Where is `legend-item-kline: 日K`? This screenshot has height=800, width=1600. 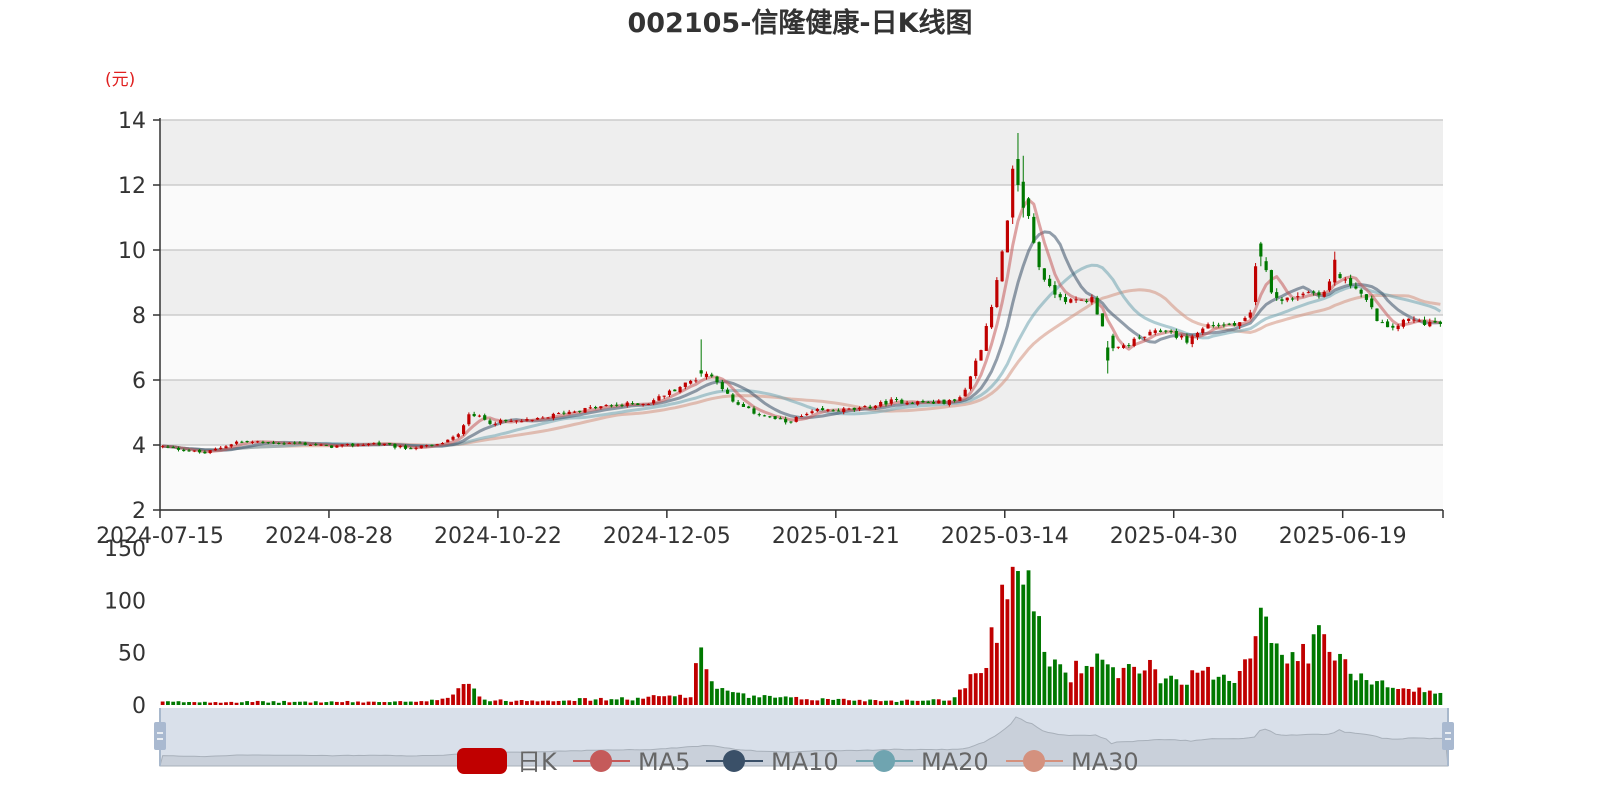
legend-item-kline: 日K is located at coordinates (507, 762).